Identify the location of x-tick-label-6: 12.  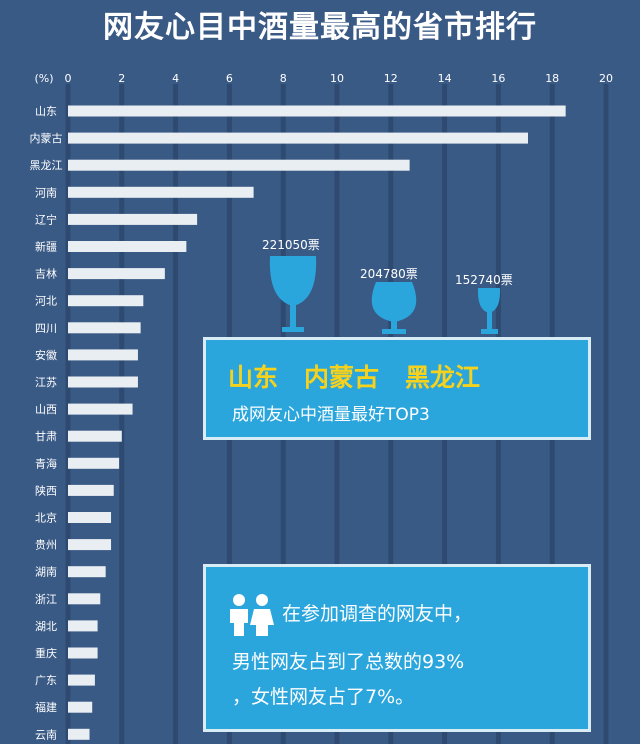
(391, 78).